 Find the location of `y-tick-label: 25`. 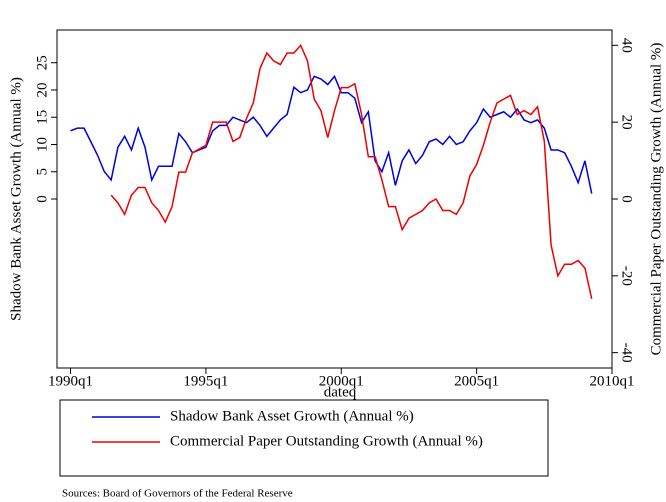

y-tick-label: 25 is located at coordinates (42, 62).